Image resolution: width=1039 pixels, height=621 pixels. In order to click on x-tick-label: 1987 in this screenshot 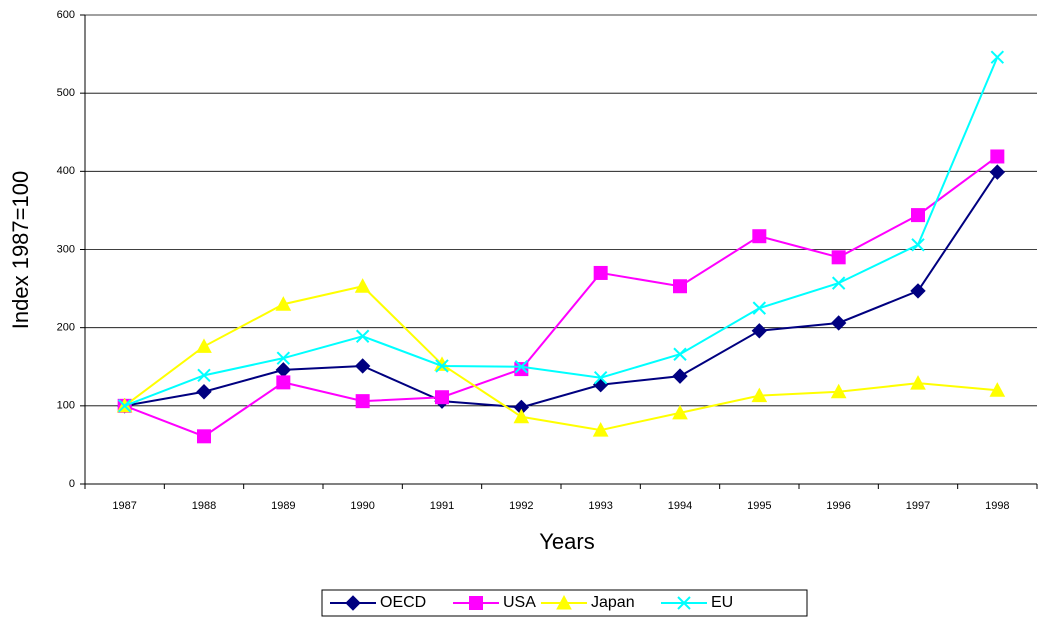, I will do `click(124, 506)`.